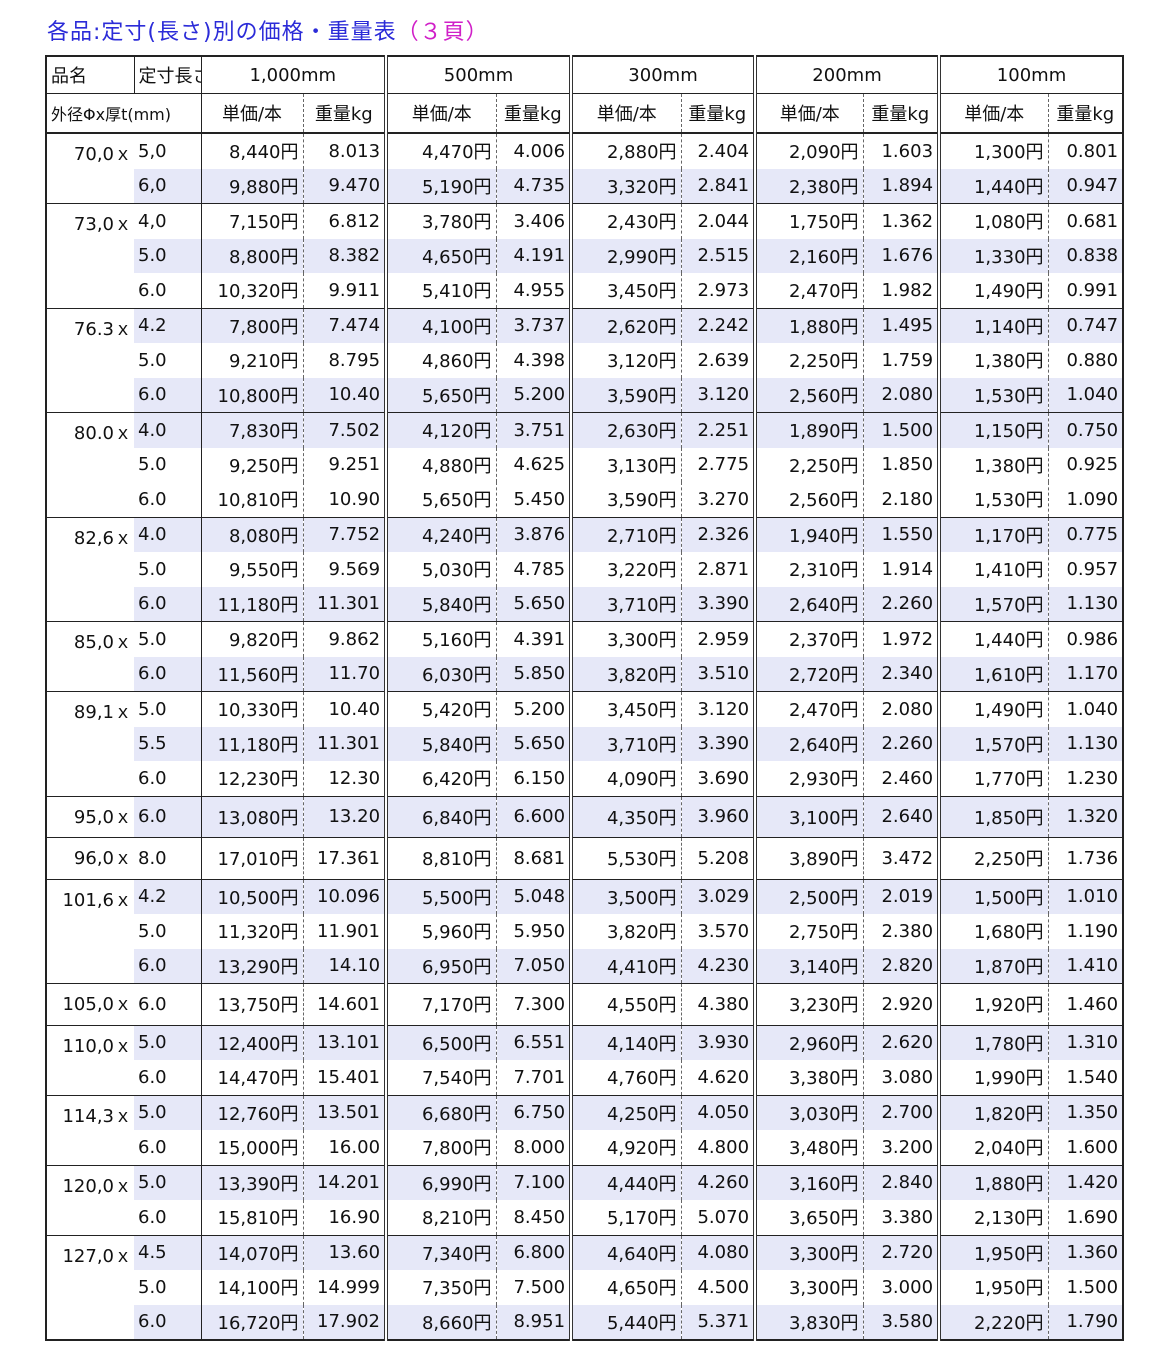  Describe the element at coordinates (901, 1182) in the screenshot. I see `weight: 2.840` at that location.